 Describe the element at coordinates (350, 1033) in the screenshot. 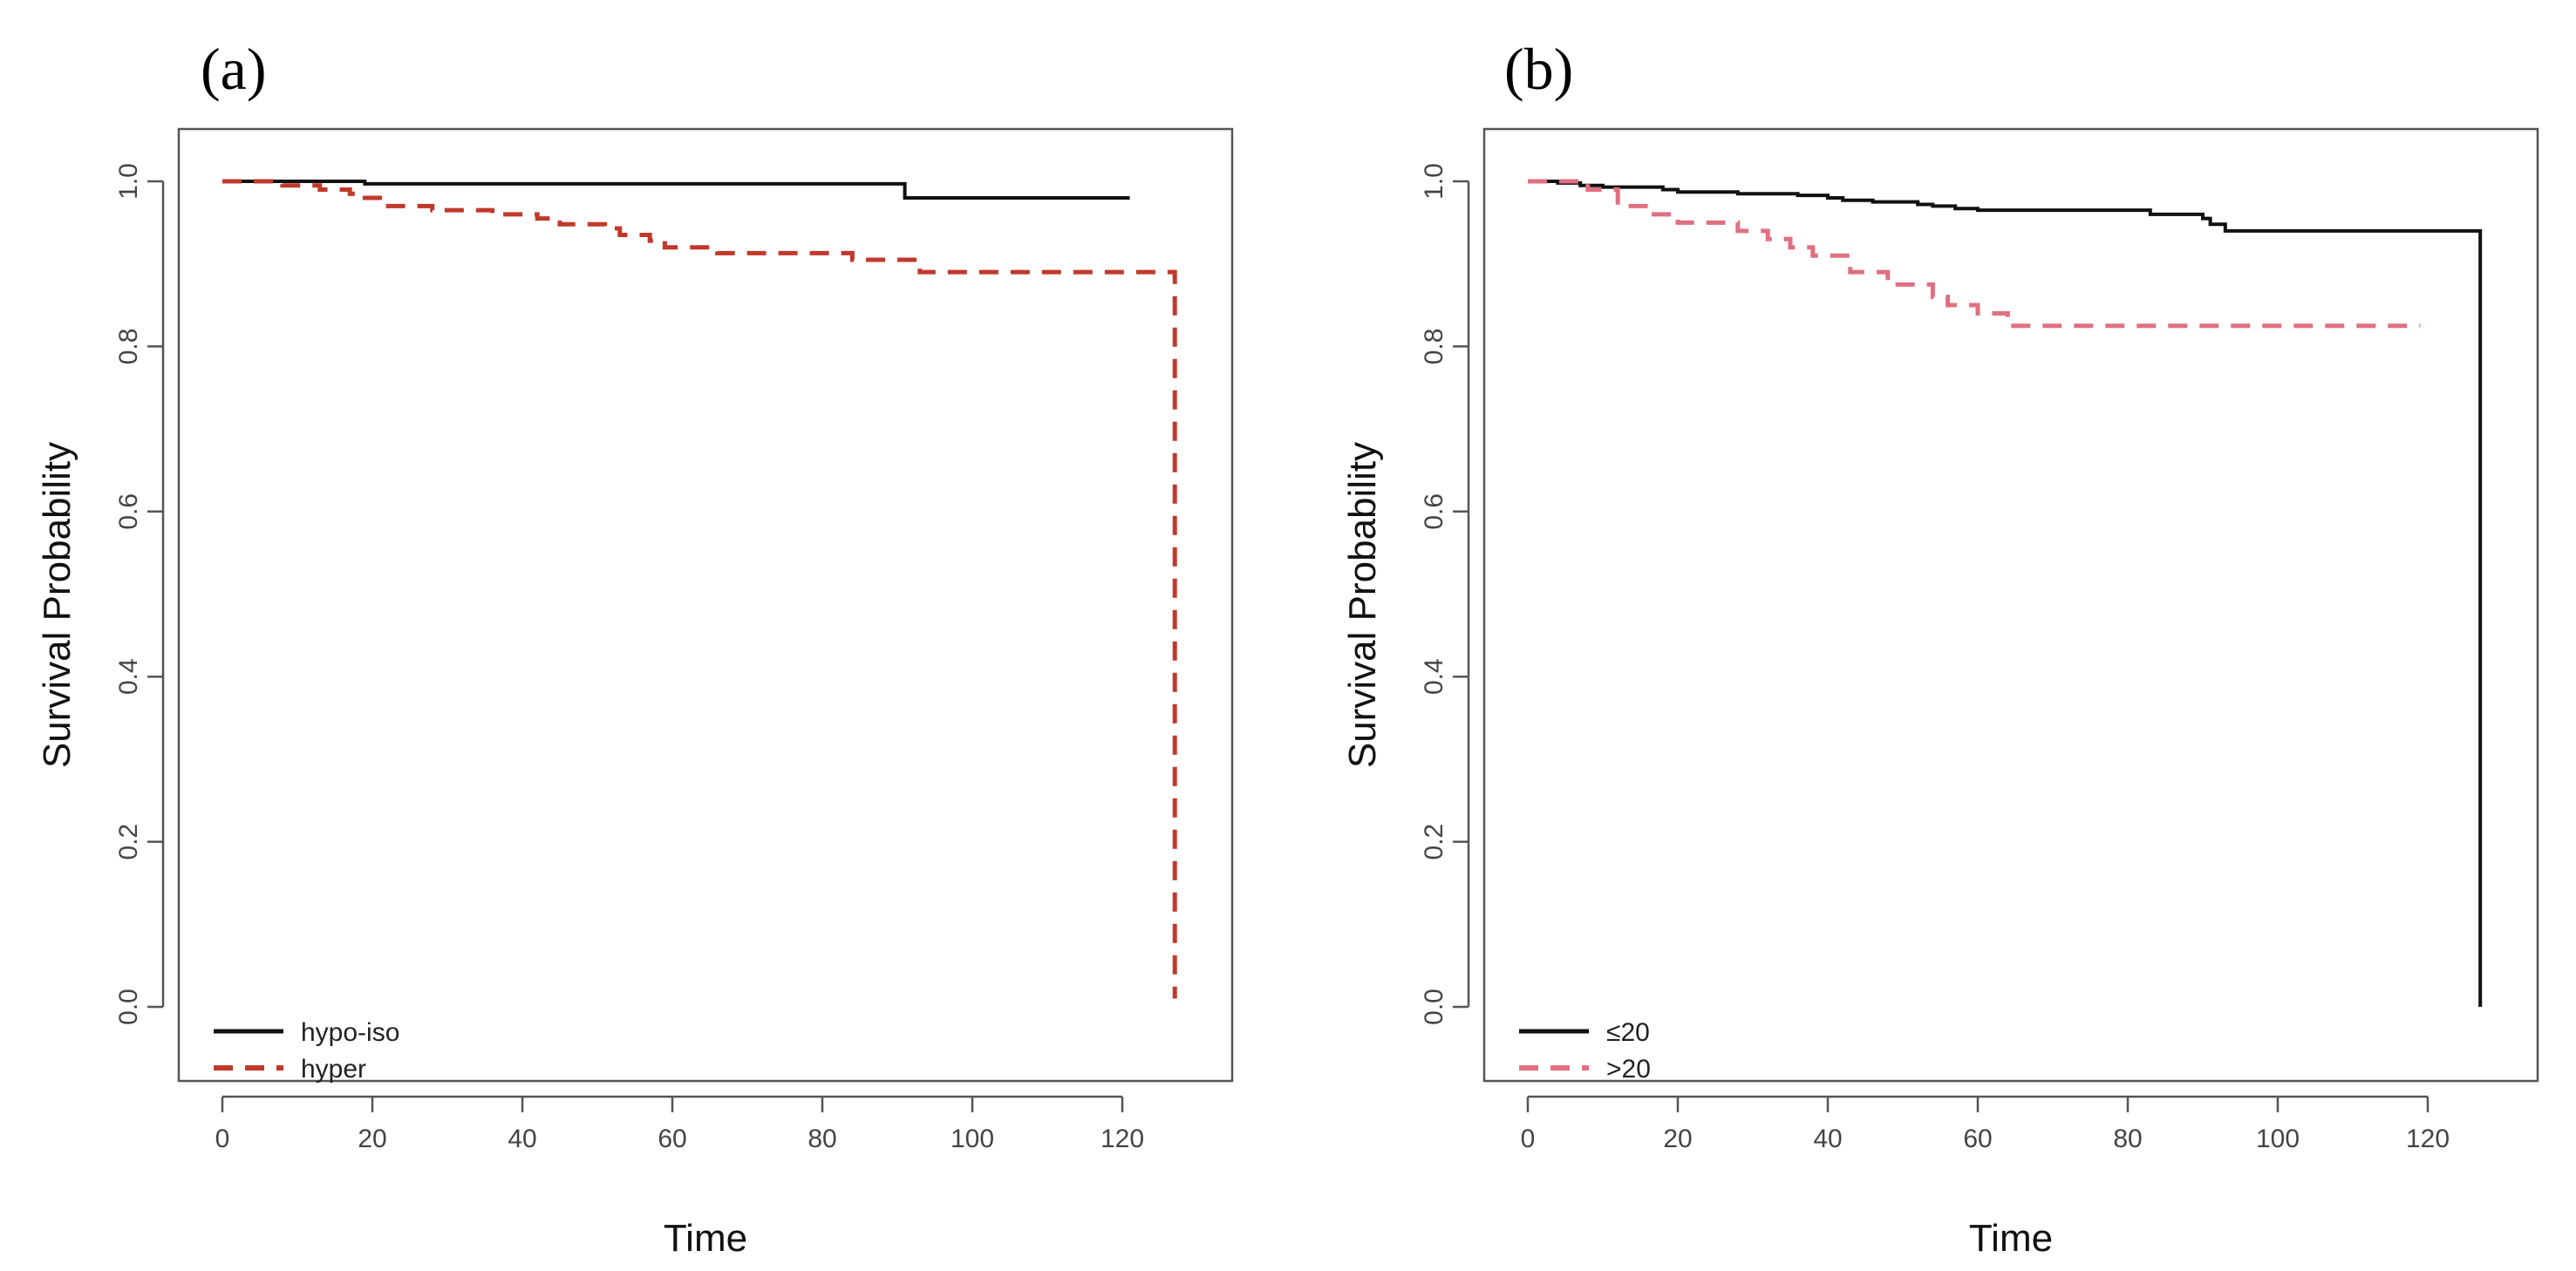

I see `legend-label-hypo-iso: hypo-iso` at that location.